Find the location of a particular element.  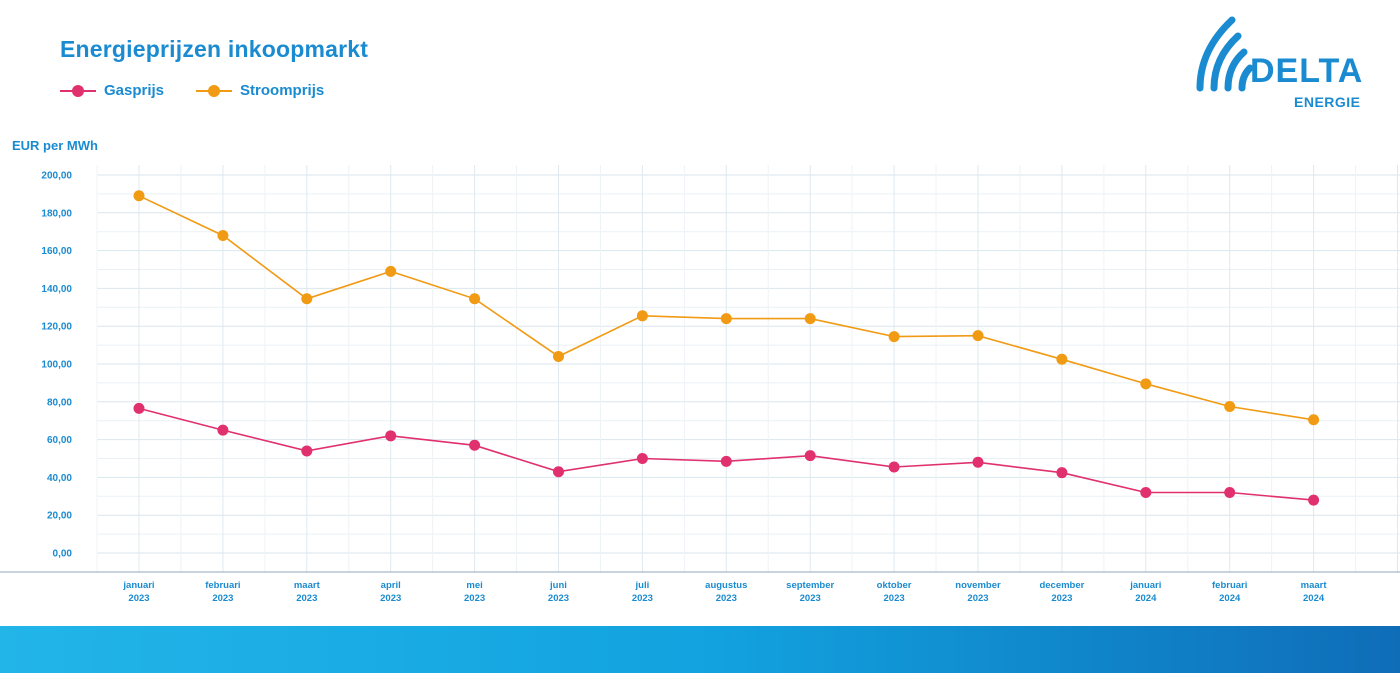

y-tick-label: 180,00 is located at coordinates (56, 213).